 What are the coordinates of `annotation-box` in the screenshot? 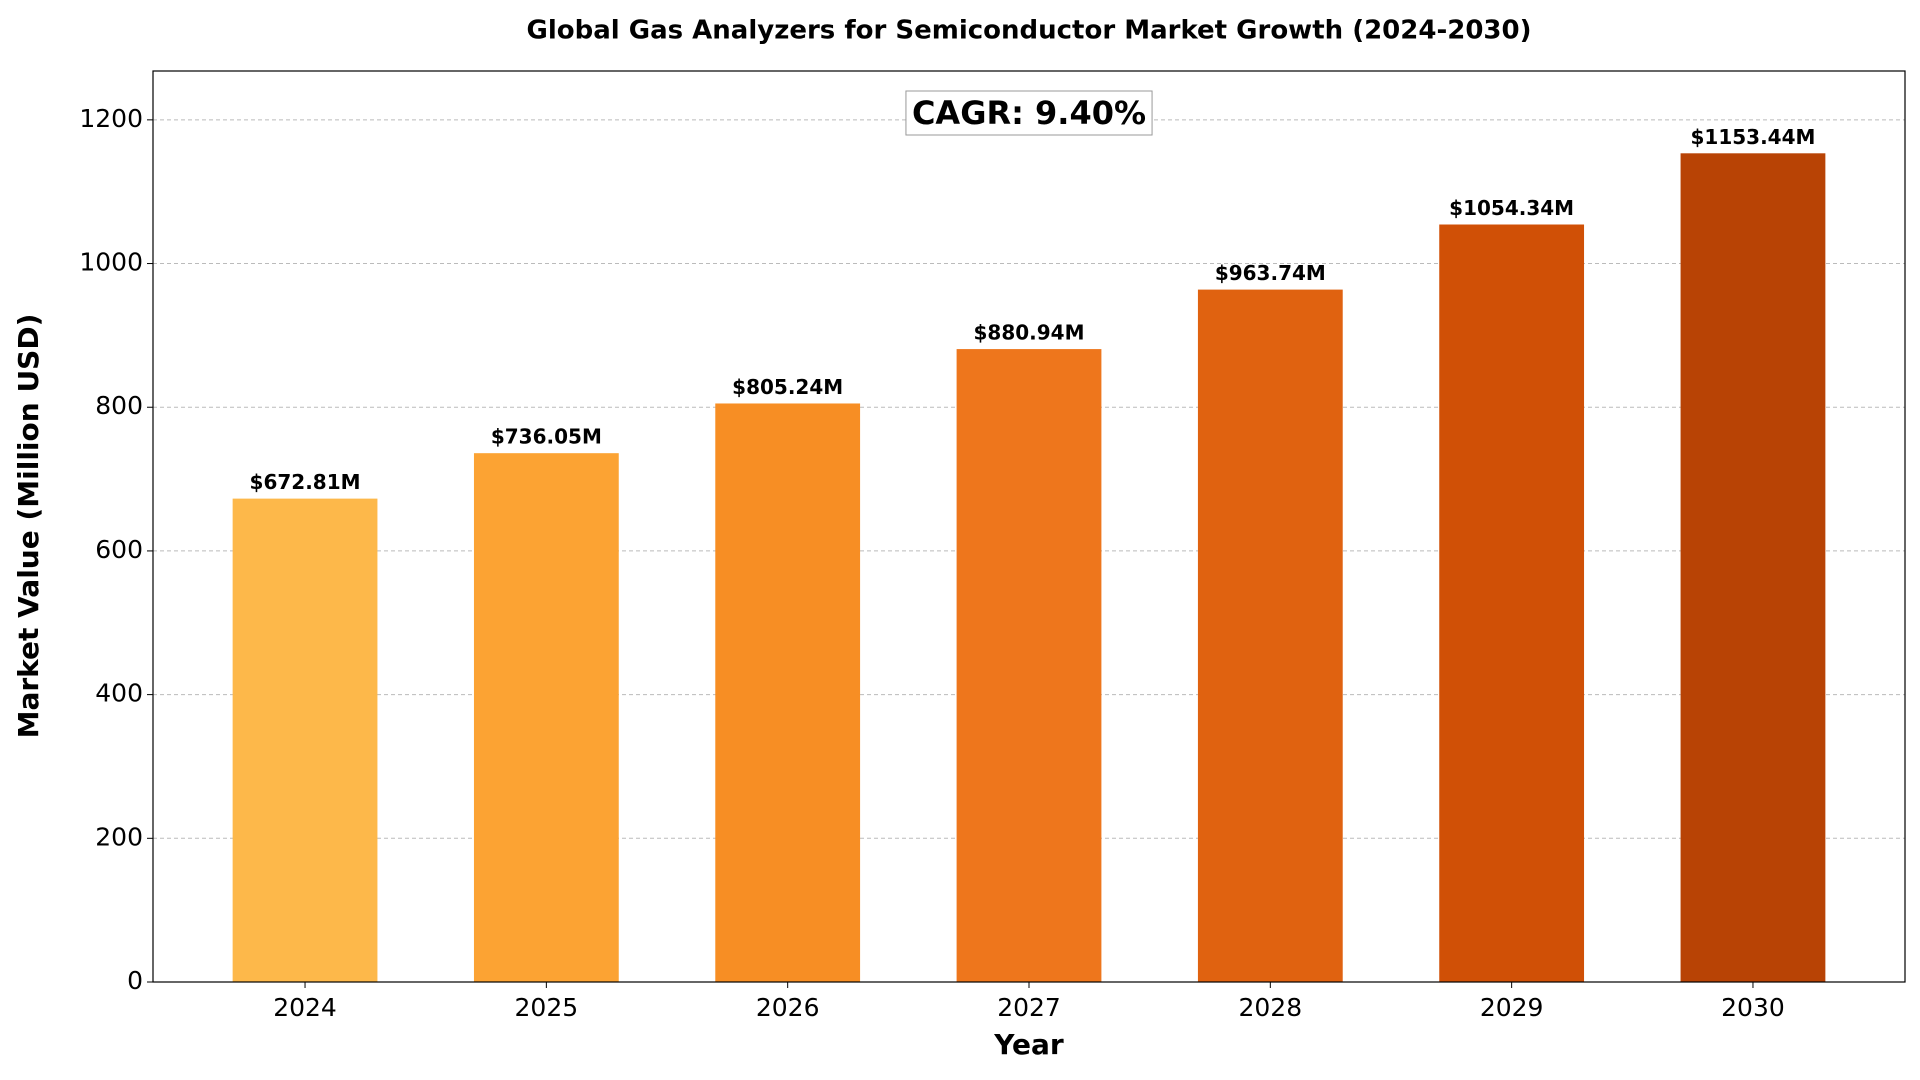 It's located at (1029, 113).